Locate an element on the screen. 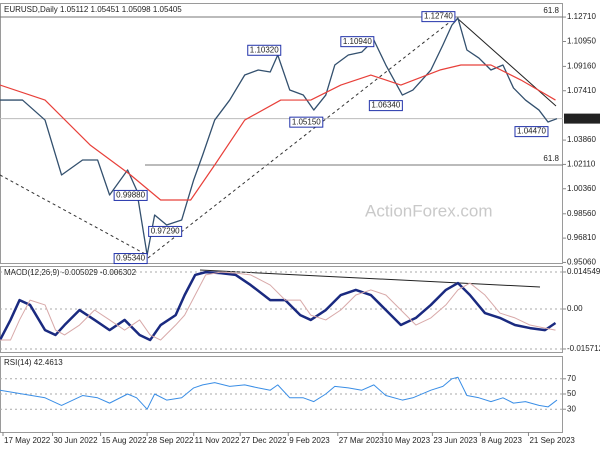  y-tick-label: 70 is located at coordinates (571, 378).